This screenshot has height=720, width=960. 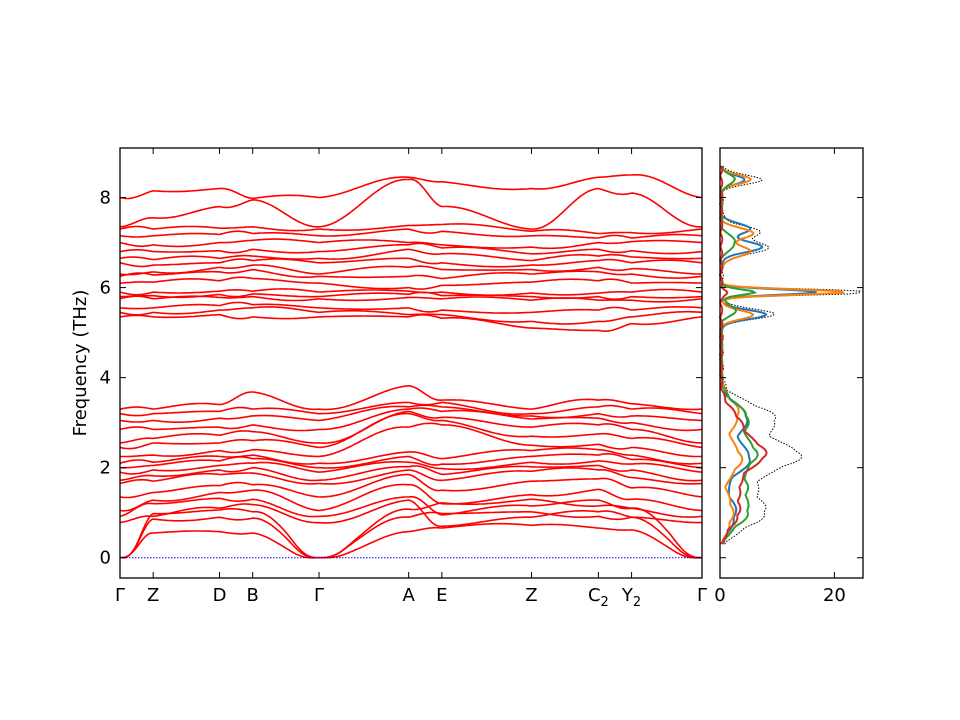 What do you see at coordinates (105, 468) in the screenshot?
I see `y-tick-label: 2` at bounding box center [105, 468].